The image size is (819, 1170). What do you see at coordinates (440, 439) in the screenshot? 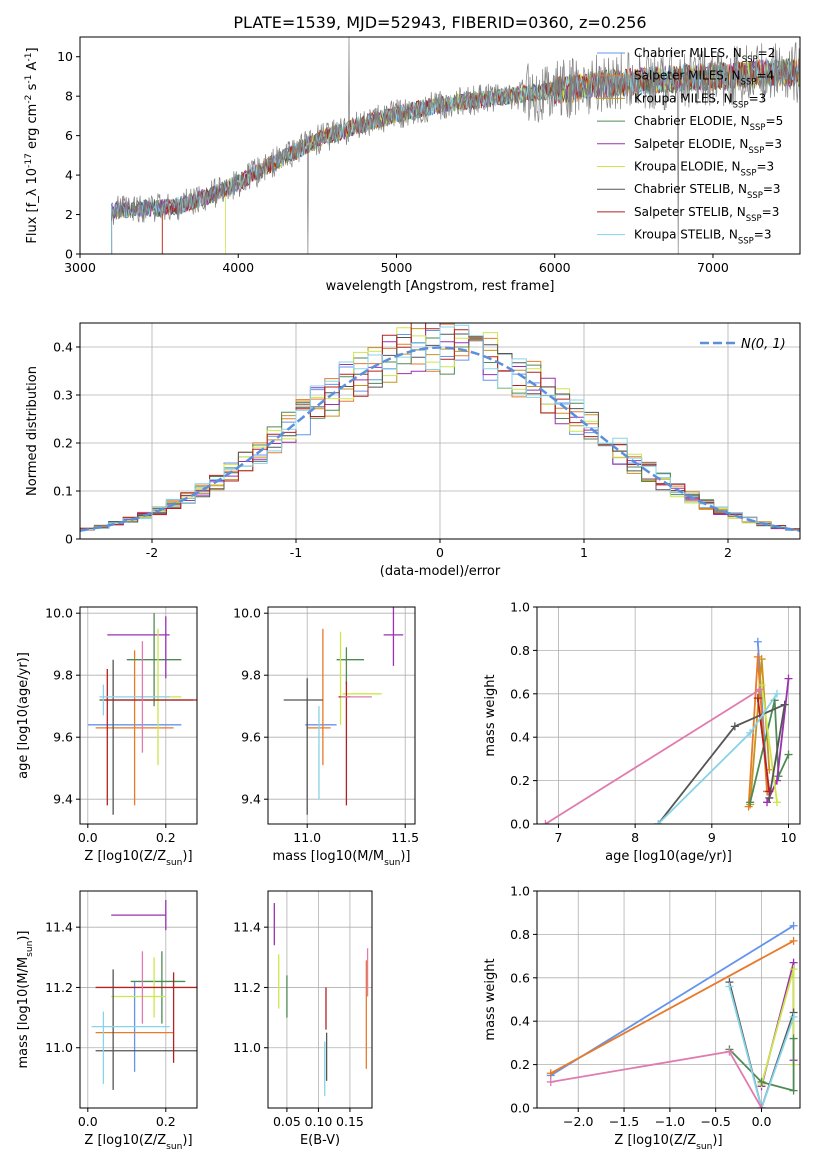
I see `gaussian-curve` at bounding box center [440, 439].